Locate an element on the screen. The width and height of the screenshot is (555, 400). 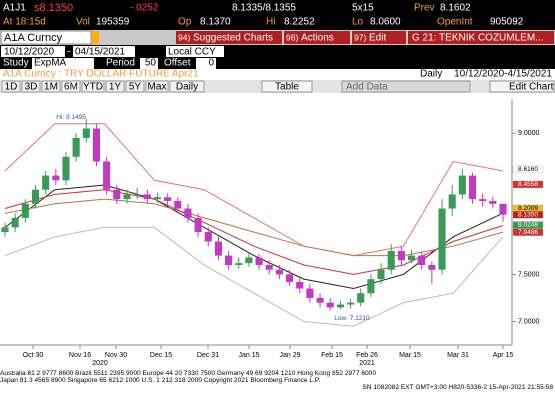
year-label: 2021 is located at coordinates (367, 363).